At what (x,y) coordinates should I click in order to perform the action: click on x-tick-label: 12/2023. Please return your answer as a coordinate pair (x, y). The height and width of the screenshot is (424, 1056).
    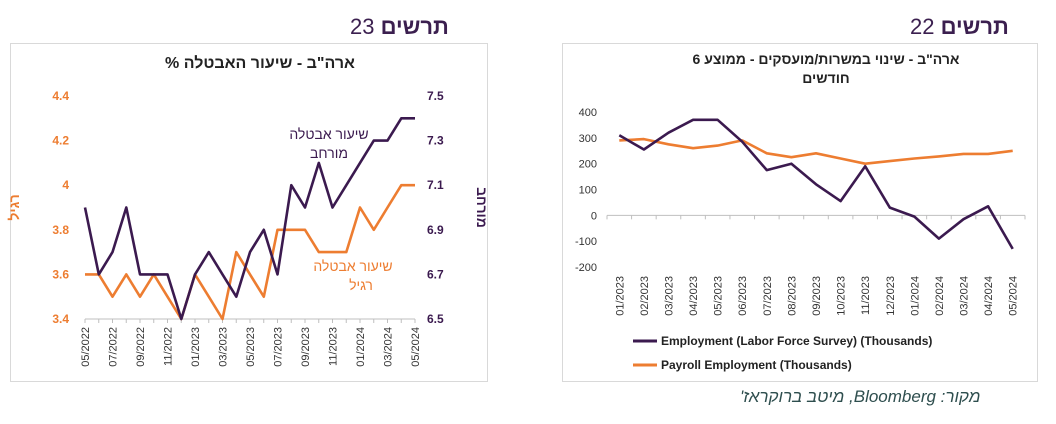
    Looking at the image, I should click on (891, 296).